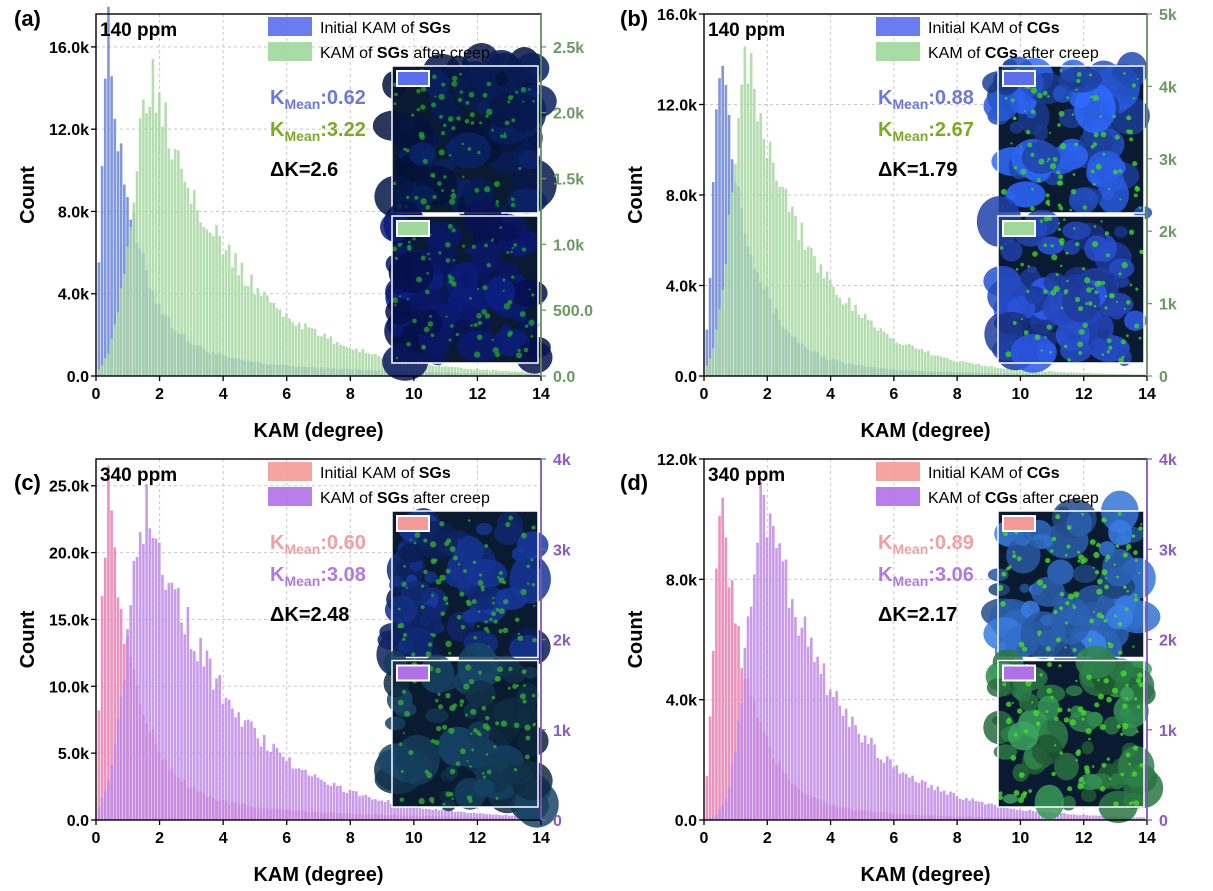 The height and width of the screenshot is (891, 1213). What do you see at coordinates (277, 575) in the screenshot?
I see `kmean-symbol: K` at bounding box center [277, 575].